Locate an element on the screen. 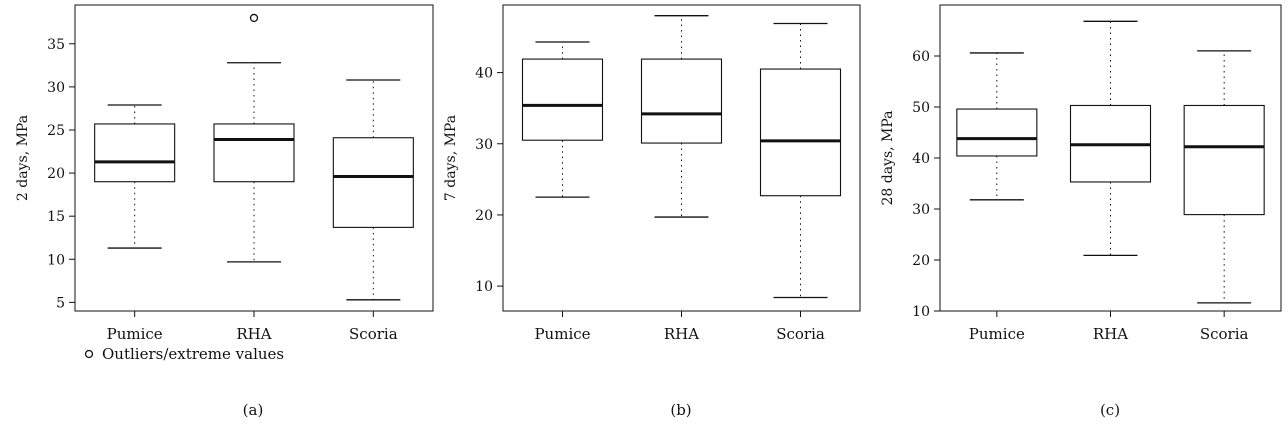 This screenshot has width=1288, height=432. legend: Outliers/extreme values is located at coordinates (184, 354).